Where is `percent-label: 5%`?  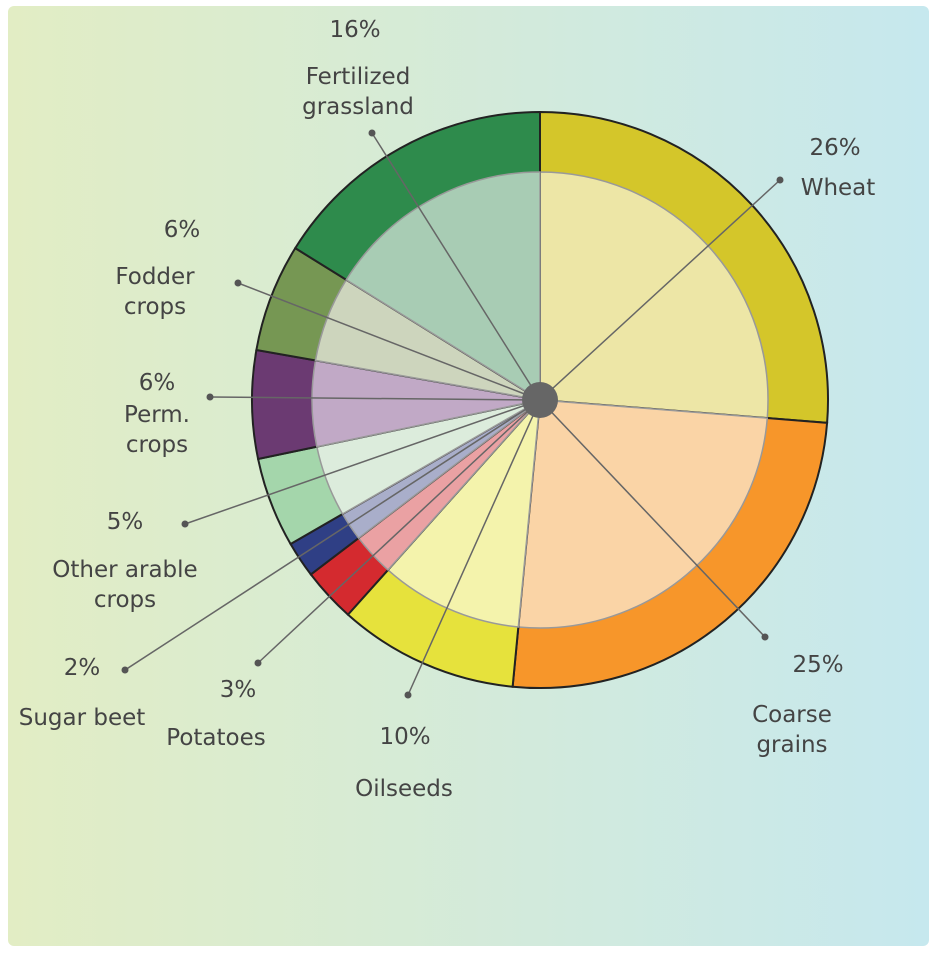
percent-label: 5% is located at coordinates (125, 522).